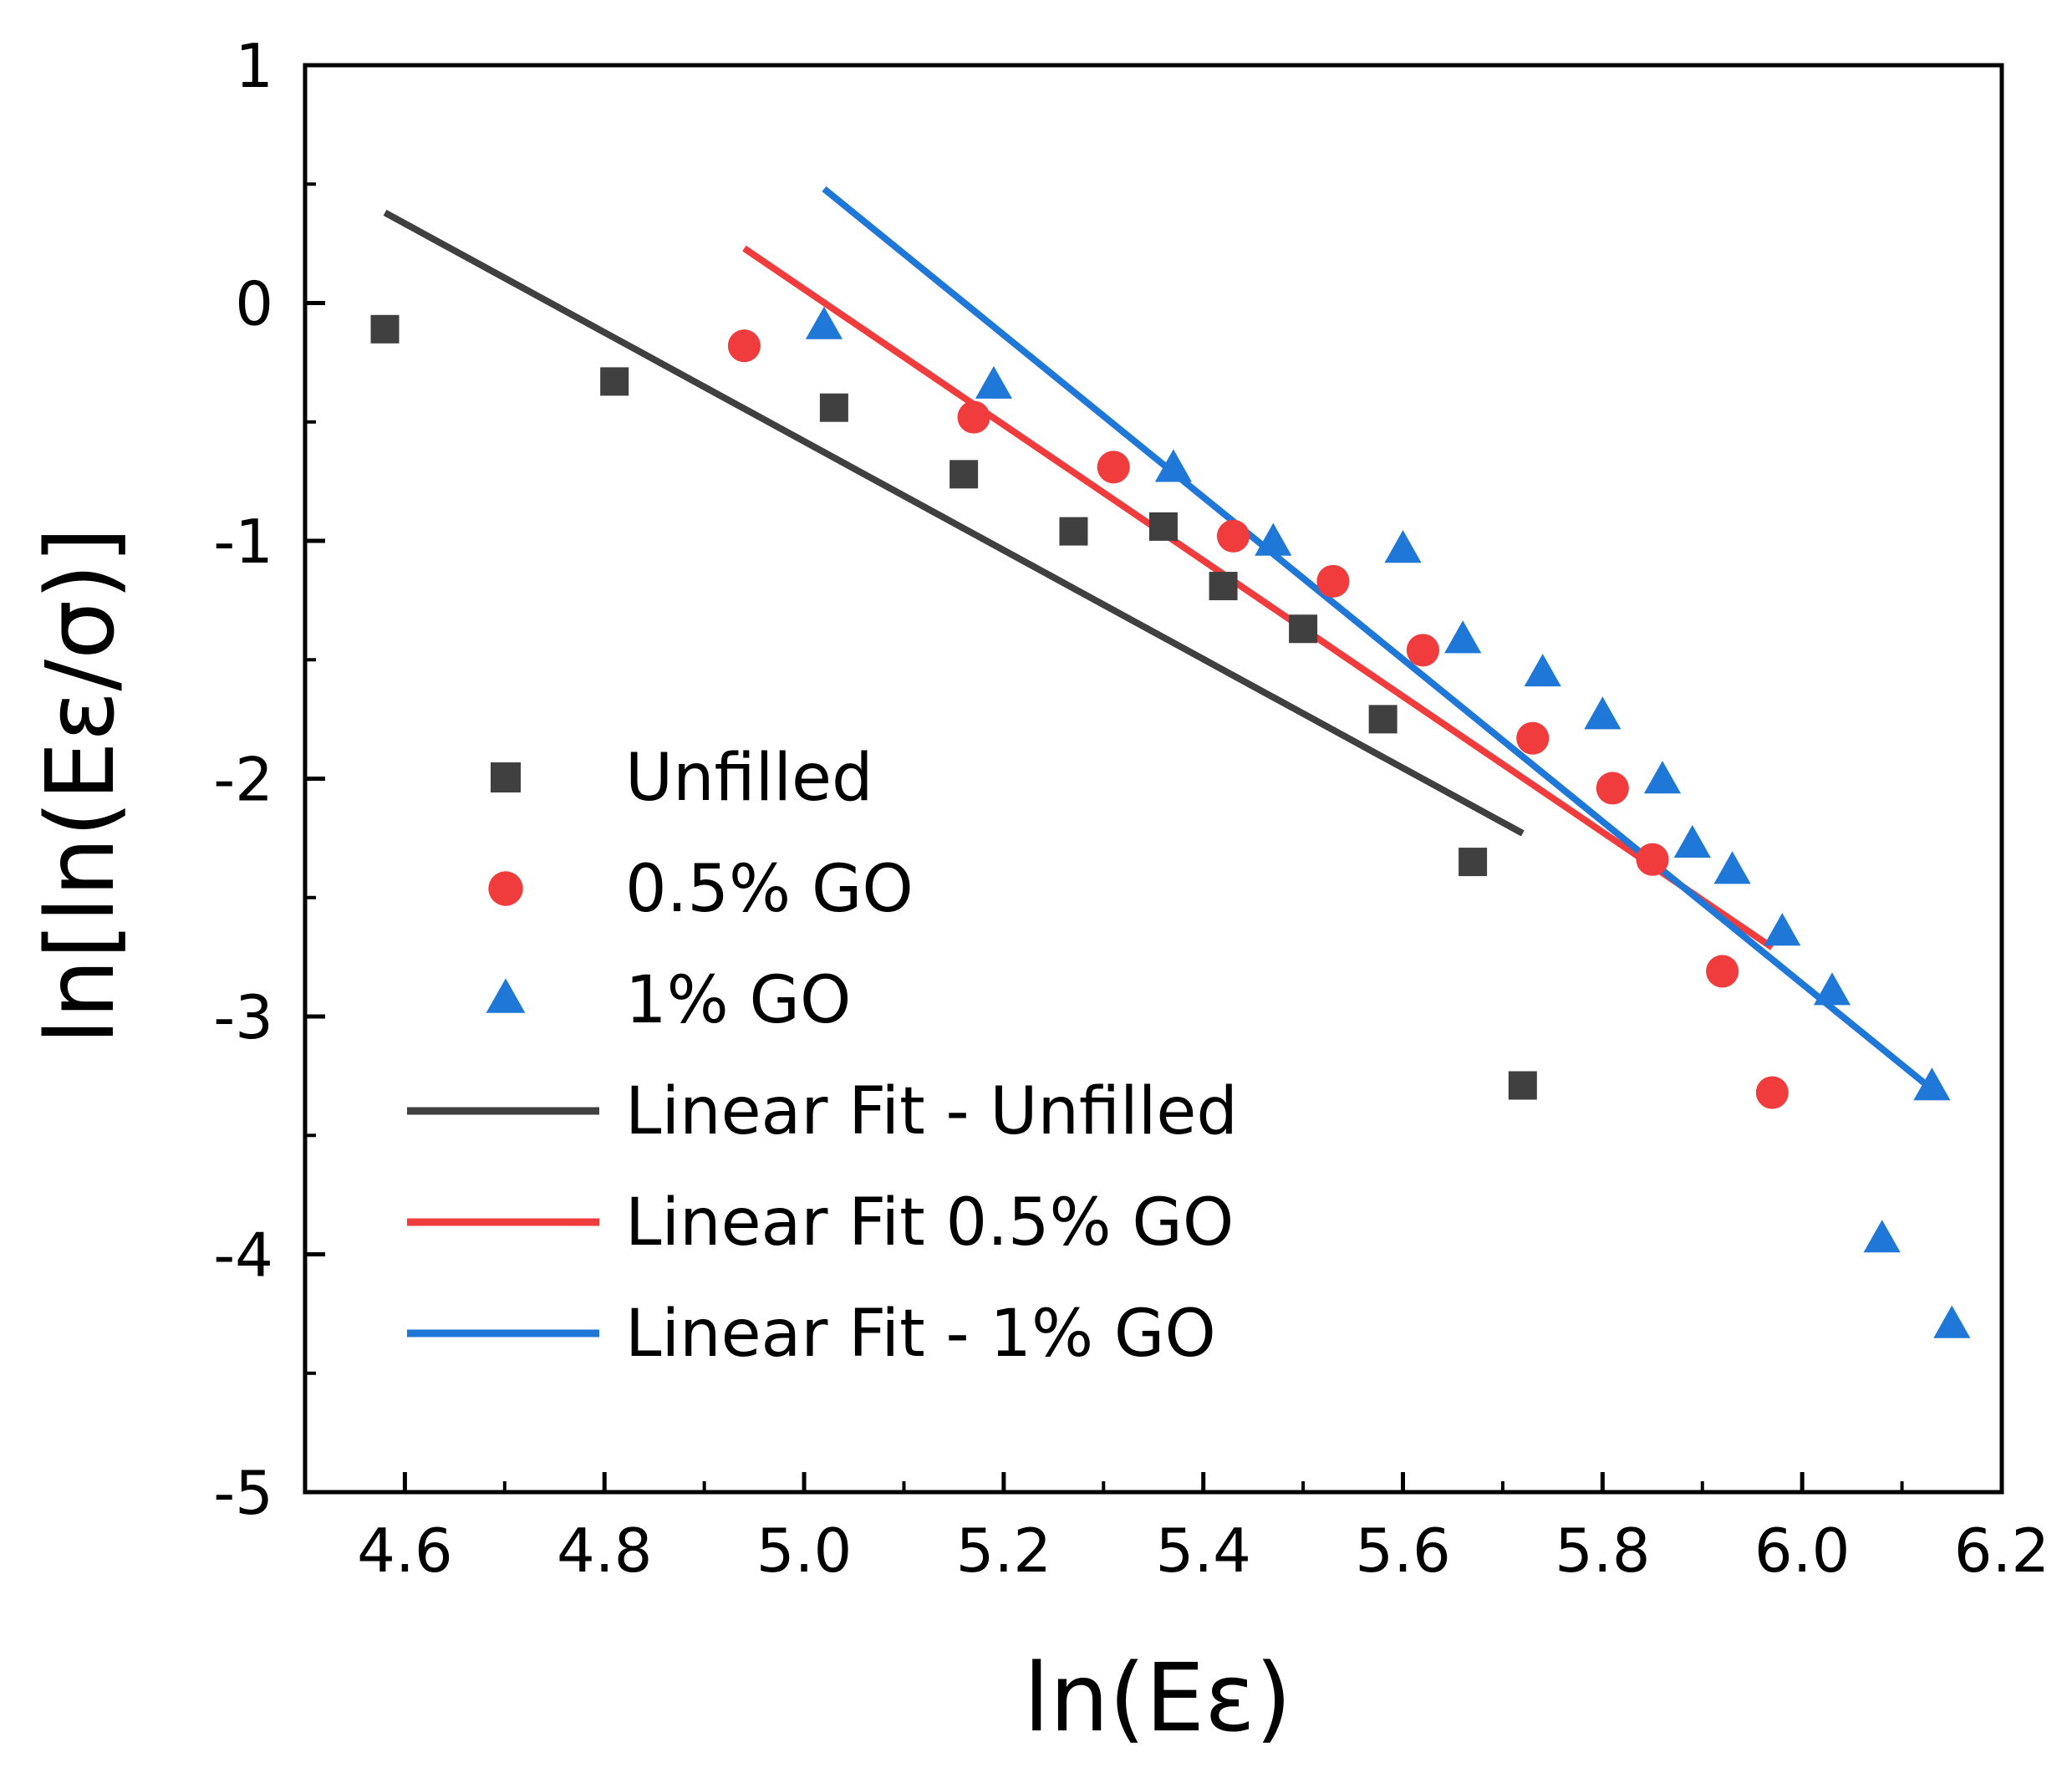 This screenshot has height=1773, width=2072. I want to click on y-tick-label: -3, so click(243, 1017).